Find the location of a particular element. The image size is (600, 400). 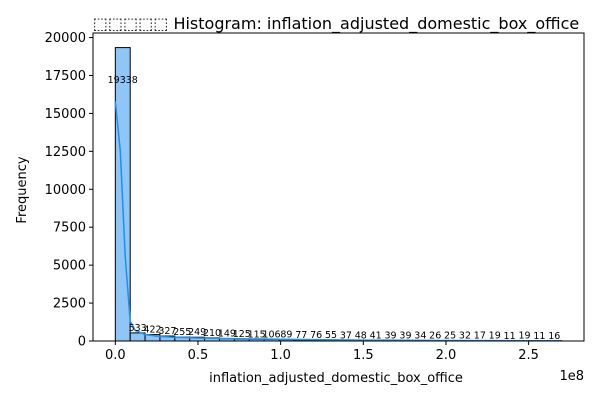

x-tick-label: 1.0 is located at coordinates (280, 355).